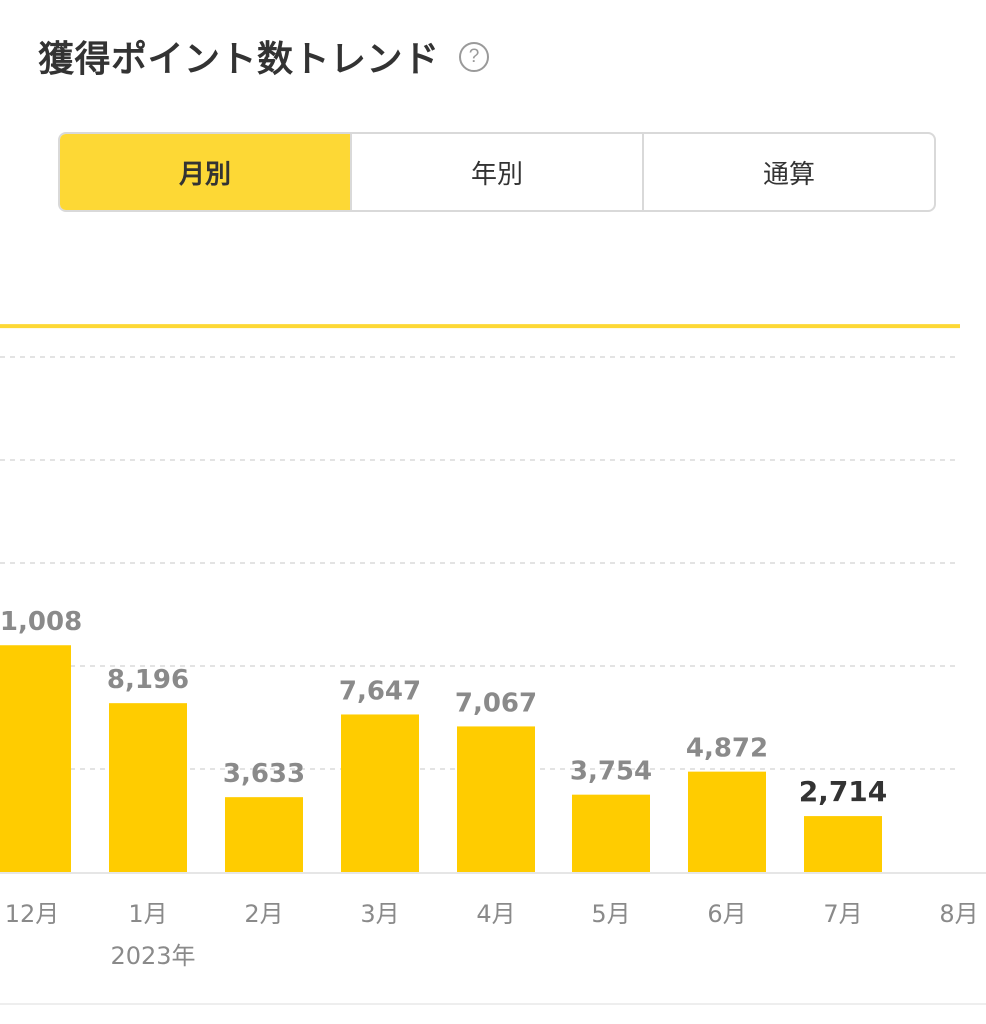  What do you see at coordinates (152, 956) in the screenshot?
I see `x-tick-sublabel: 2023年` at bounding box center [152, 956].